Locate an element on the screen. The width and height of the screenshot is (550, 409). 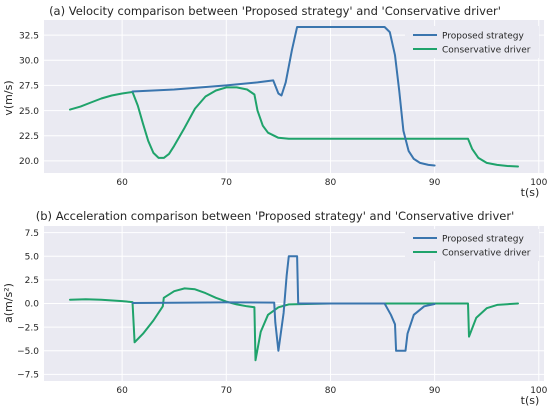
acceleration-x-tick-label: 80 is located at coordinates (331, 391).